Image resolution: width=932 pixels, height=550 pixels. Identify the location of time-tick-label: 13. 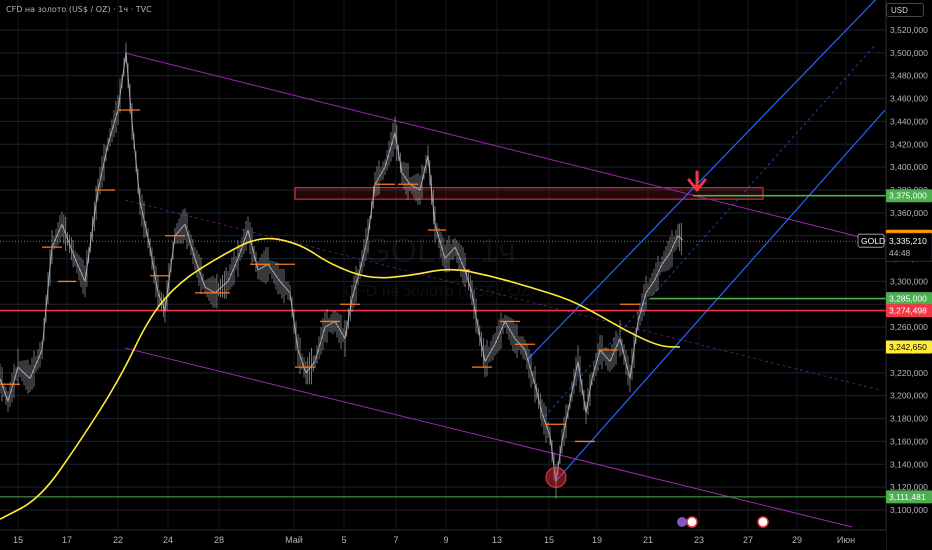
(497, 540).